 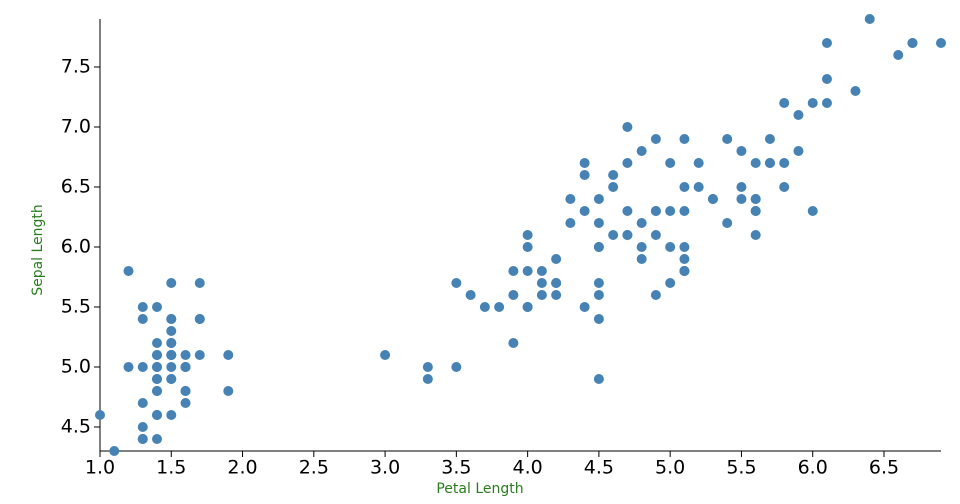 What do you see at coordinates (670, 468) in the screenshot?
I see `x-tick-label: 5.0` at bounding box center [670, 468].